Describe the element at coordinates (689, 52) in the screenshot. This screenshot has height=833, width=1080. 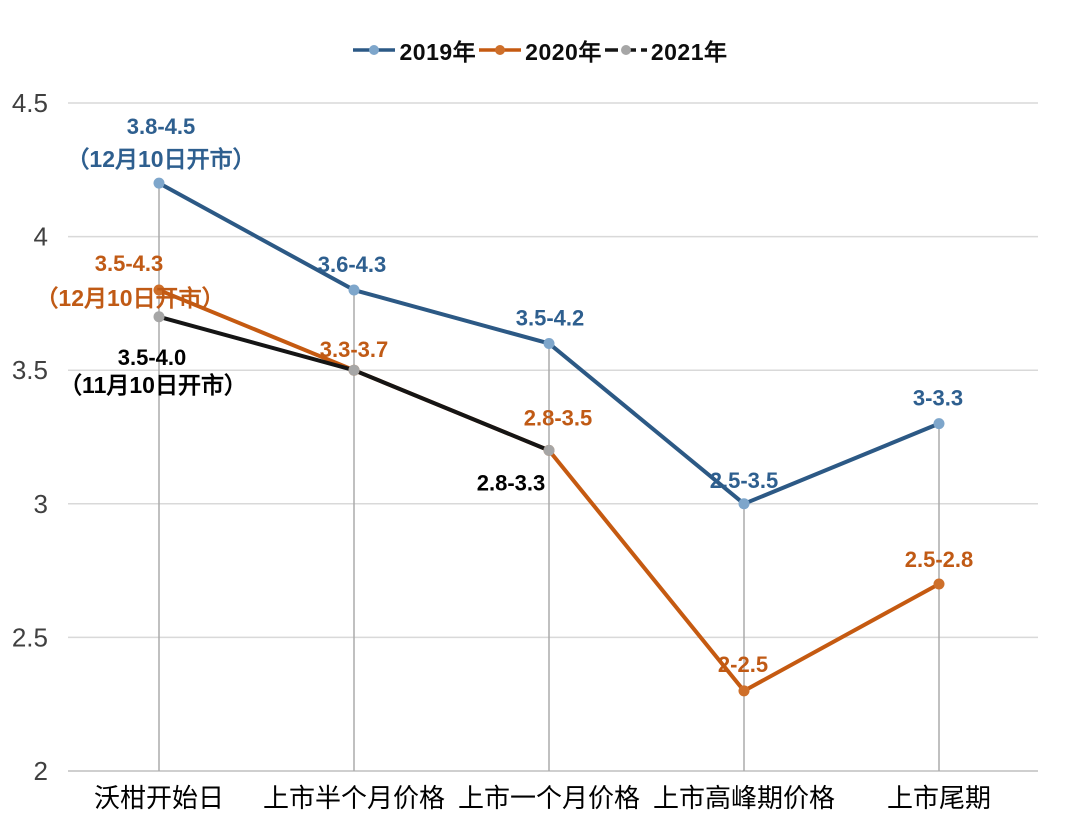
I see `legend-label-2021: 2021年` at that location.